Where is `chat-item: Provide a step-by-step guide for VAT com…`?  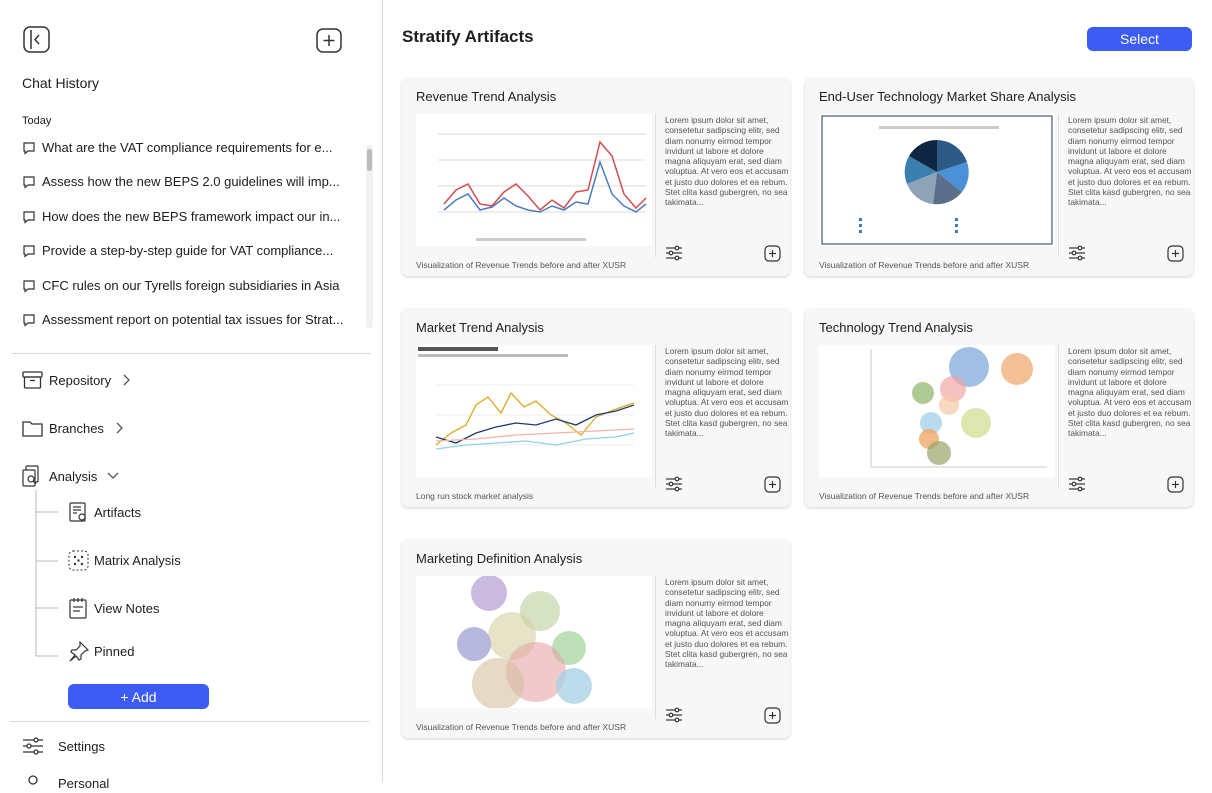
chat-item: Provide a step-by-step guide for VAT com… is located at coordinates (177, 250).